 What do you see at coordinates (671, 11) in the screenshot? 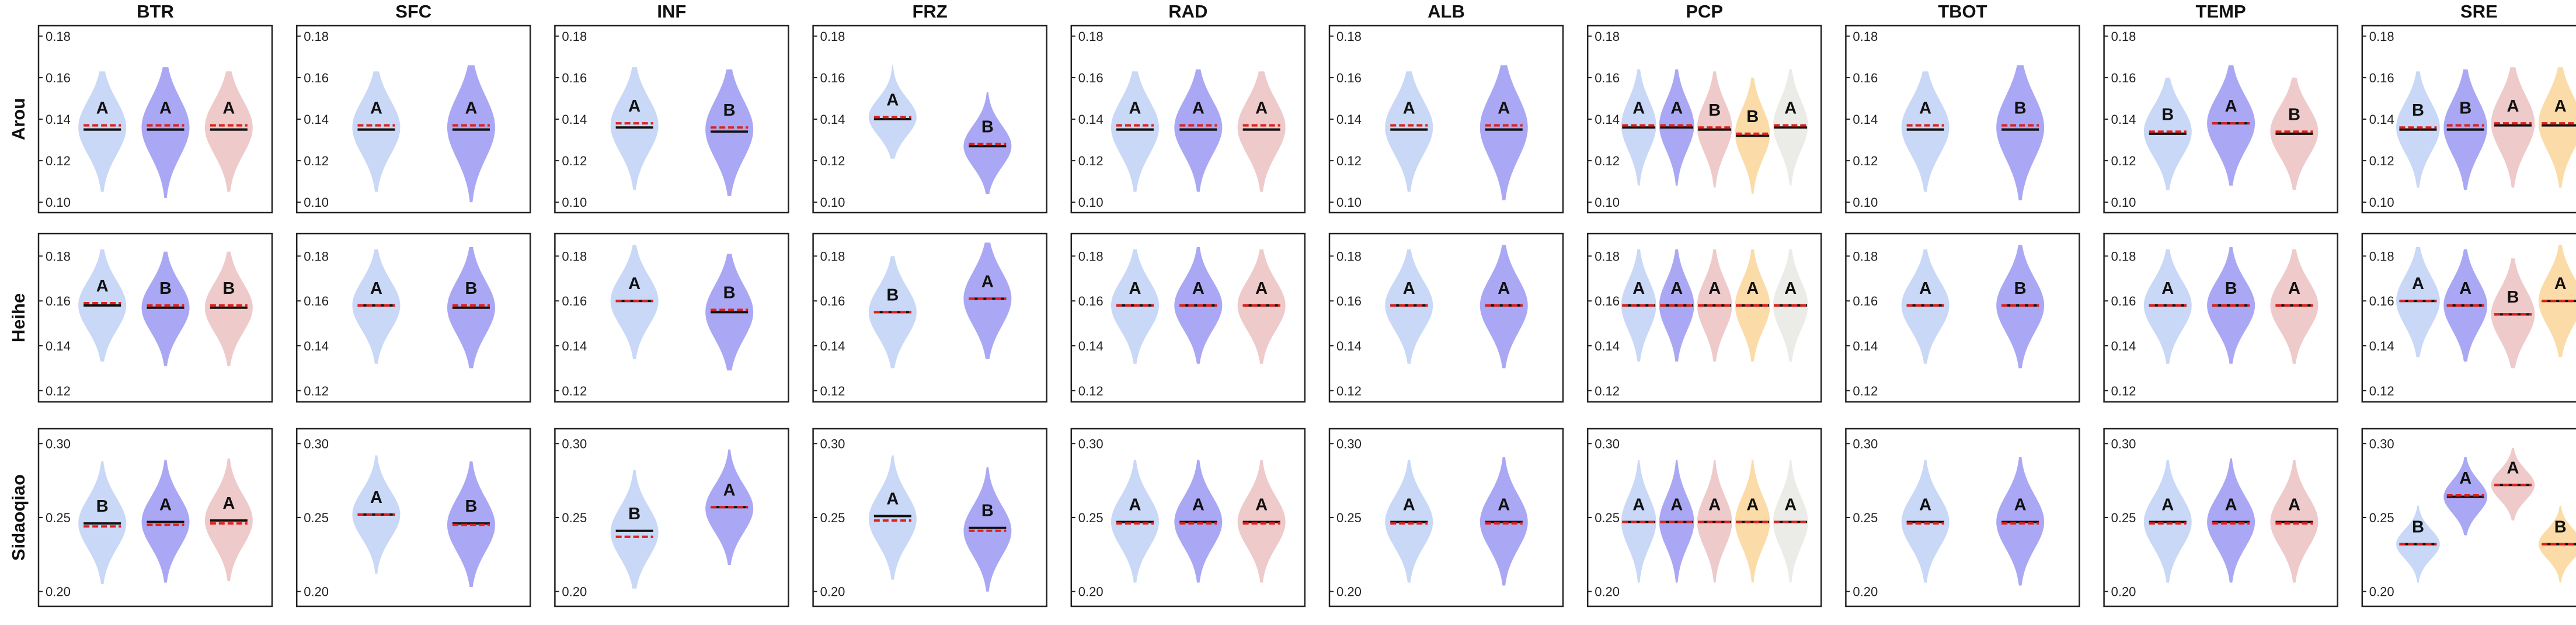
I see `column-label-inf: INF` at bounding box center [671, 11].